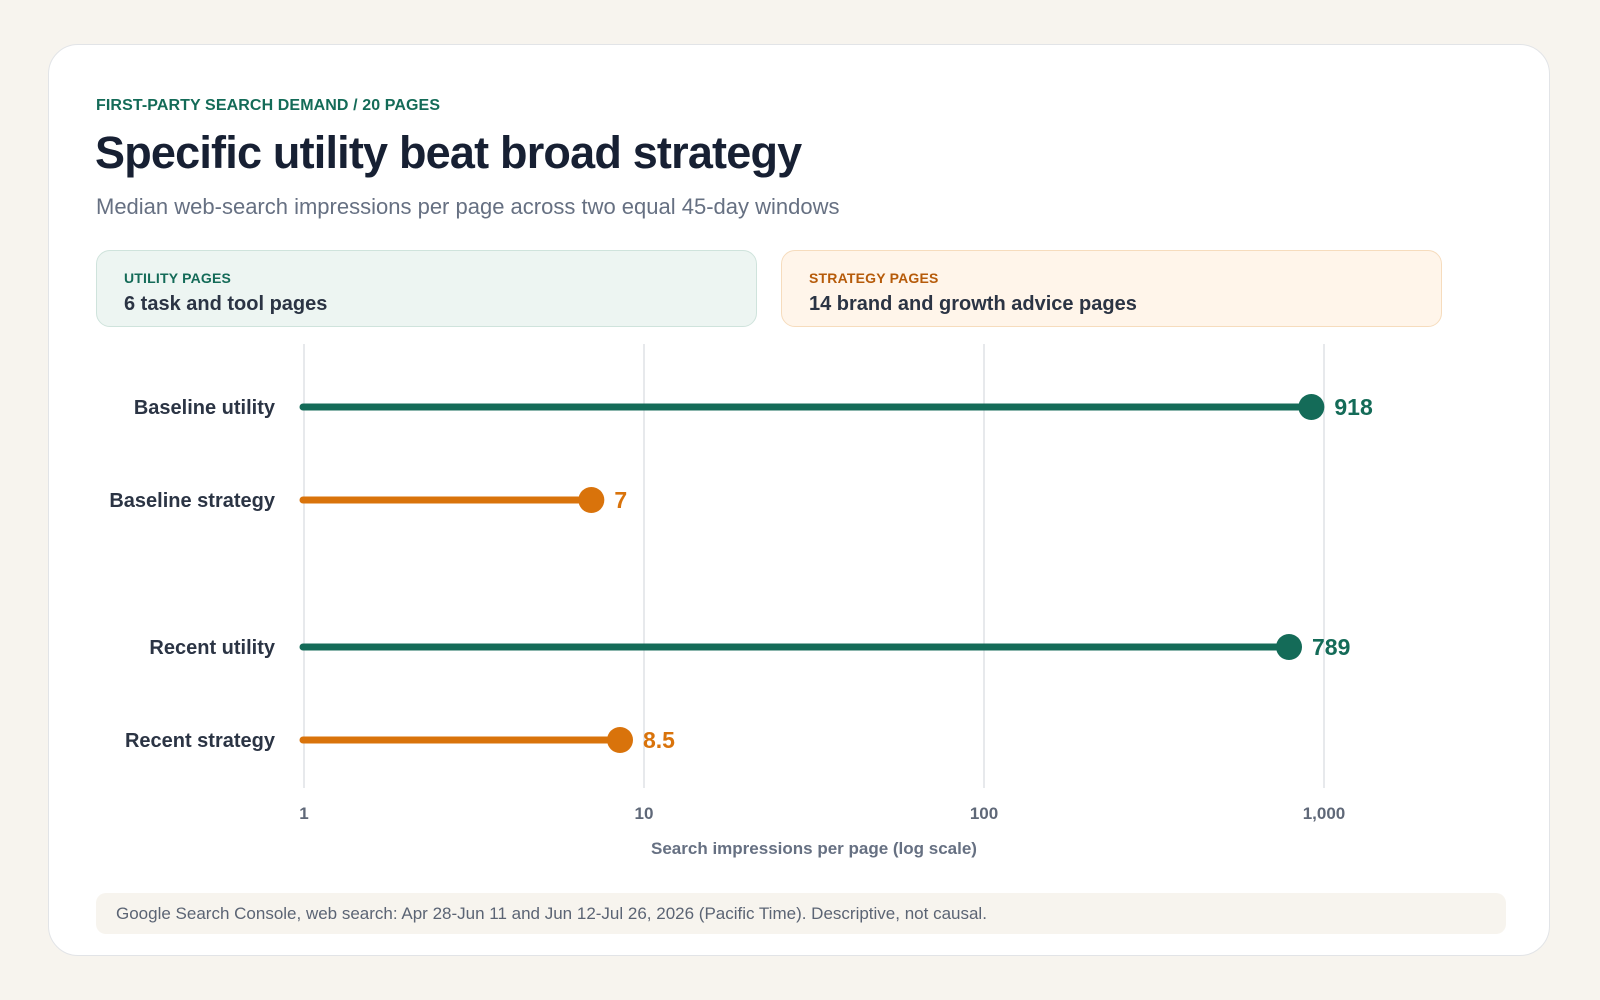  Describe the element at coordinates (178, 278) in the screenshot. I see `utility-pages-label: UTILITY PAGES` at that location.